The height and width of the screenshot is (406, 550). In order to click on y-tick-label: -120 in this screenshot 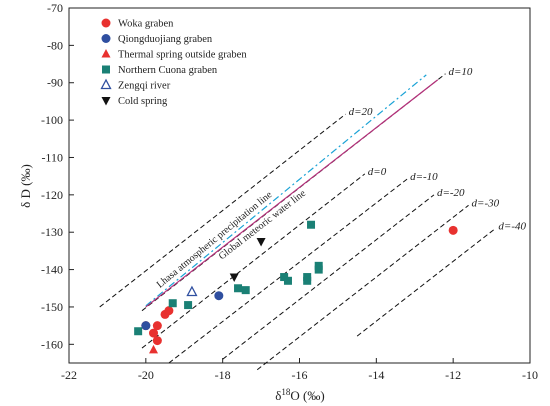, I will do `click(52, 195)`.